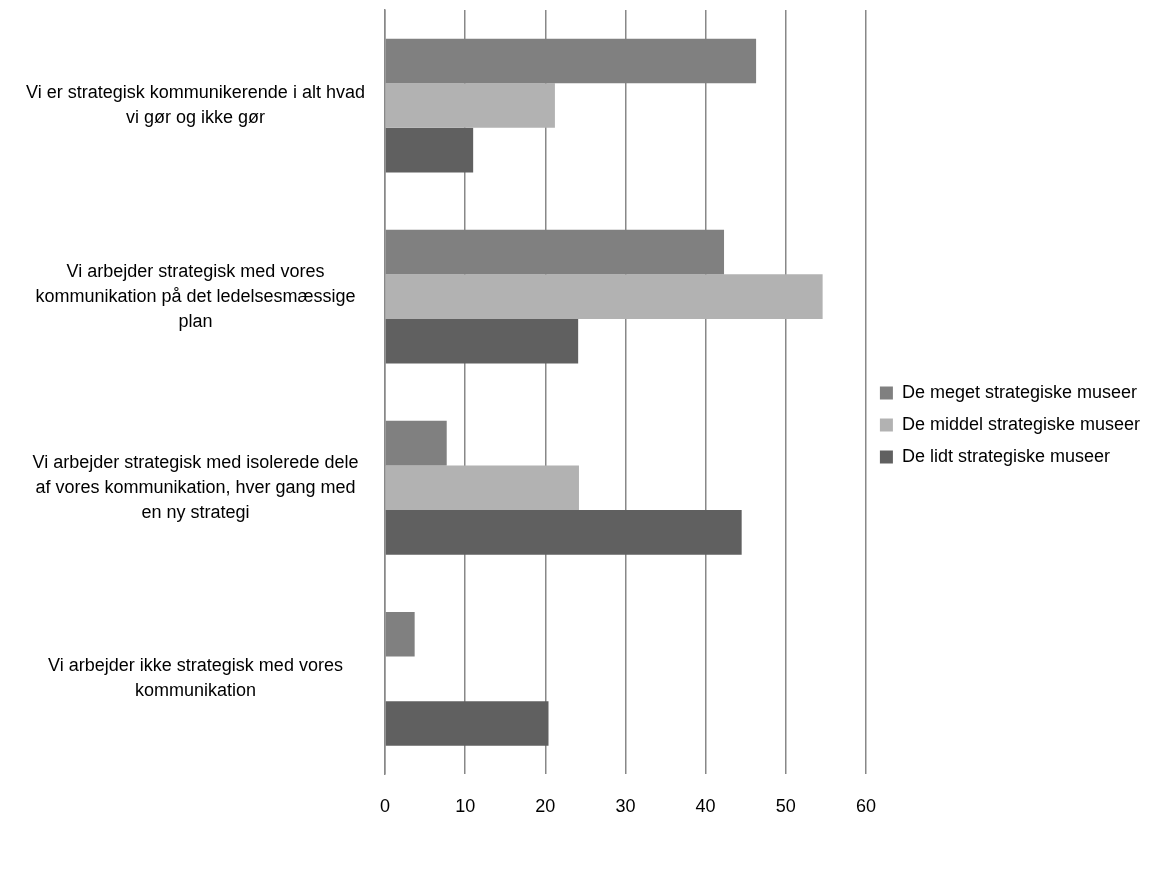 Image resolution: width=1160 pixels, height=870 pixels. I want to click on x-tick-label: 30, so click(625, 806).